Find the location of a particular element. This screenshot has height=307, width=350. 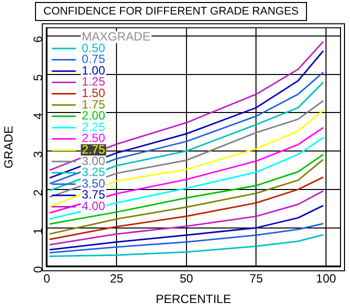

x-tick-label: 100 is located at coordinates (326, 279).